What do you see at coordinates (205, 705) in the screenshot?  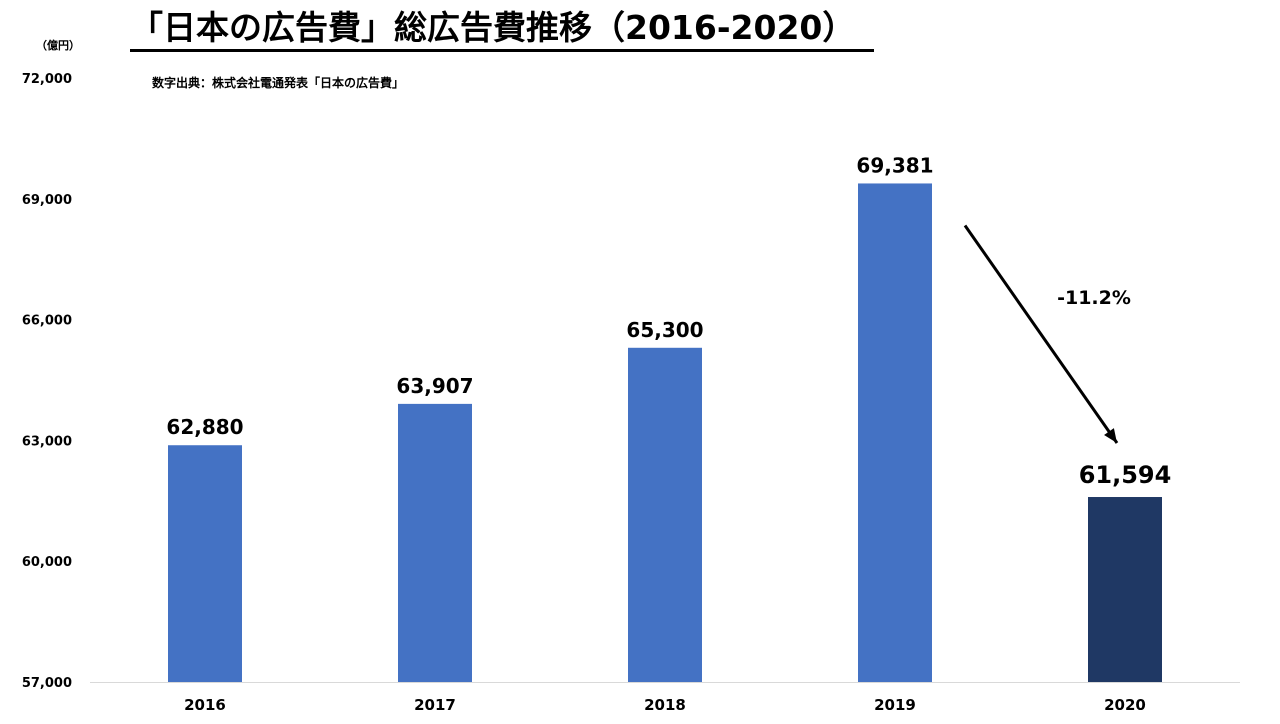 I see `x-tick-label: 2016` at bounding box center [205, 705].